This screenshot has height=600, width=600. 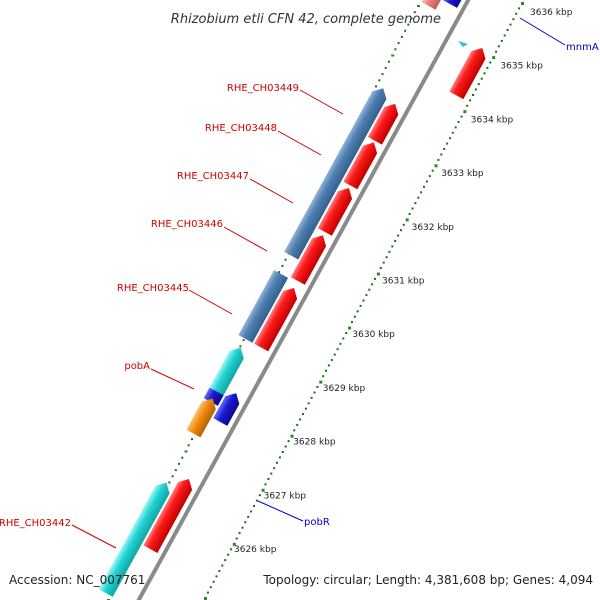 What do you see at coordinates (521, 67) in the screenshot?
I see `tick-label: 3635 kbp` at bounding box center [521, 67].